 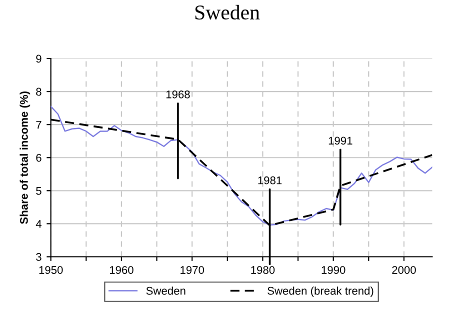 I want to click on y-tick-label: 4, so click(x=39, y=224).